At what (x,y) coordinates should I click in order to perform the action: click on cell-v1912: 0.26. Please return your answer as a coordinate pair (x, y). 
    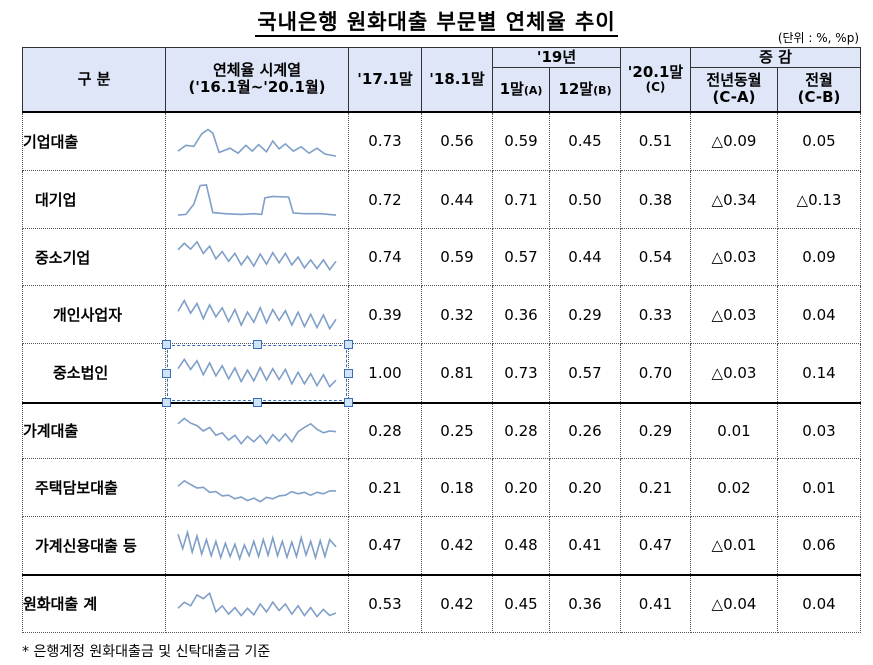
    Looking at the image, I should click on (585, 430).